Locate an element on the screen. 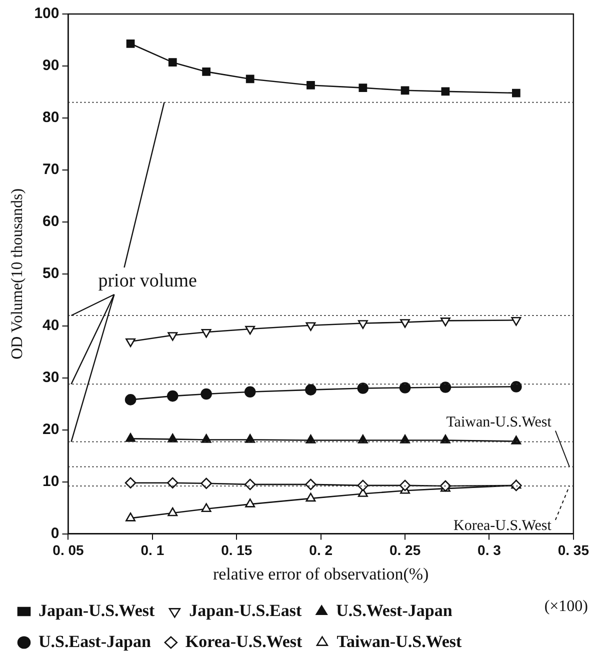 This screenshot has height=665, width=592. x-tick-label: 0. 05 is located at coordinates (68, 550).